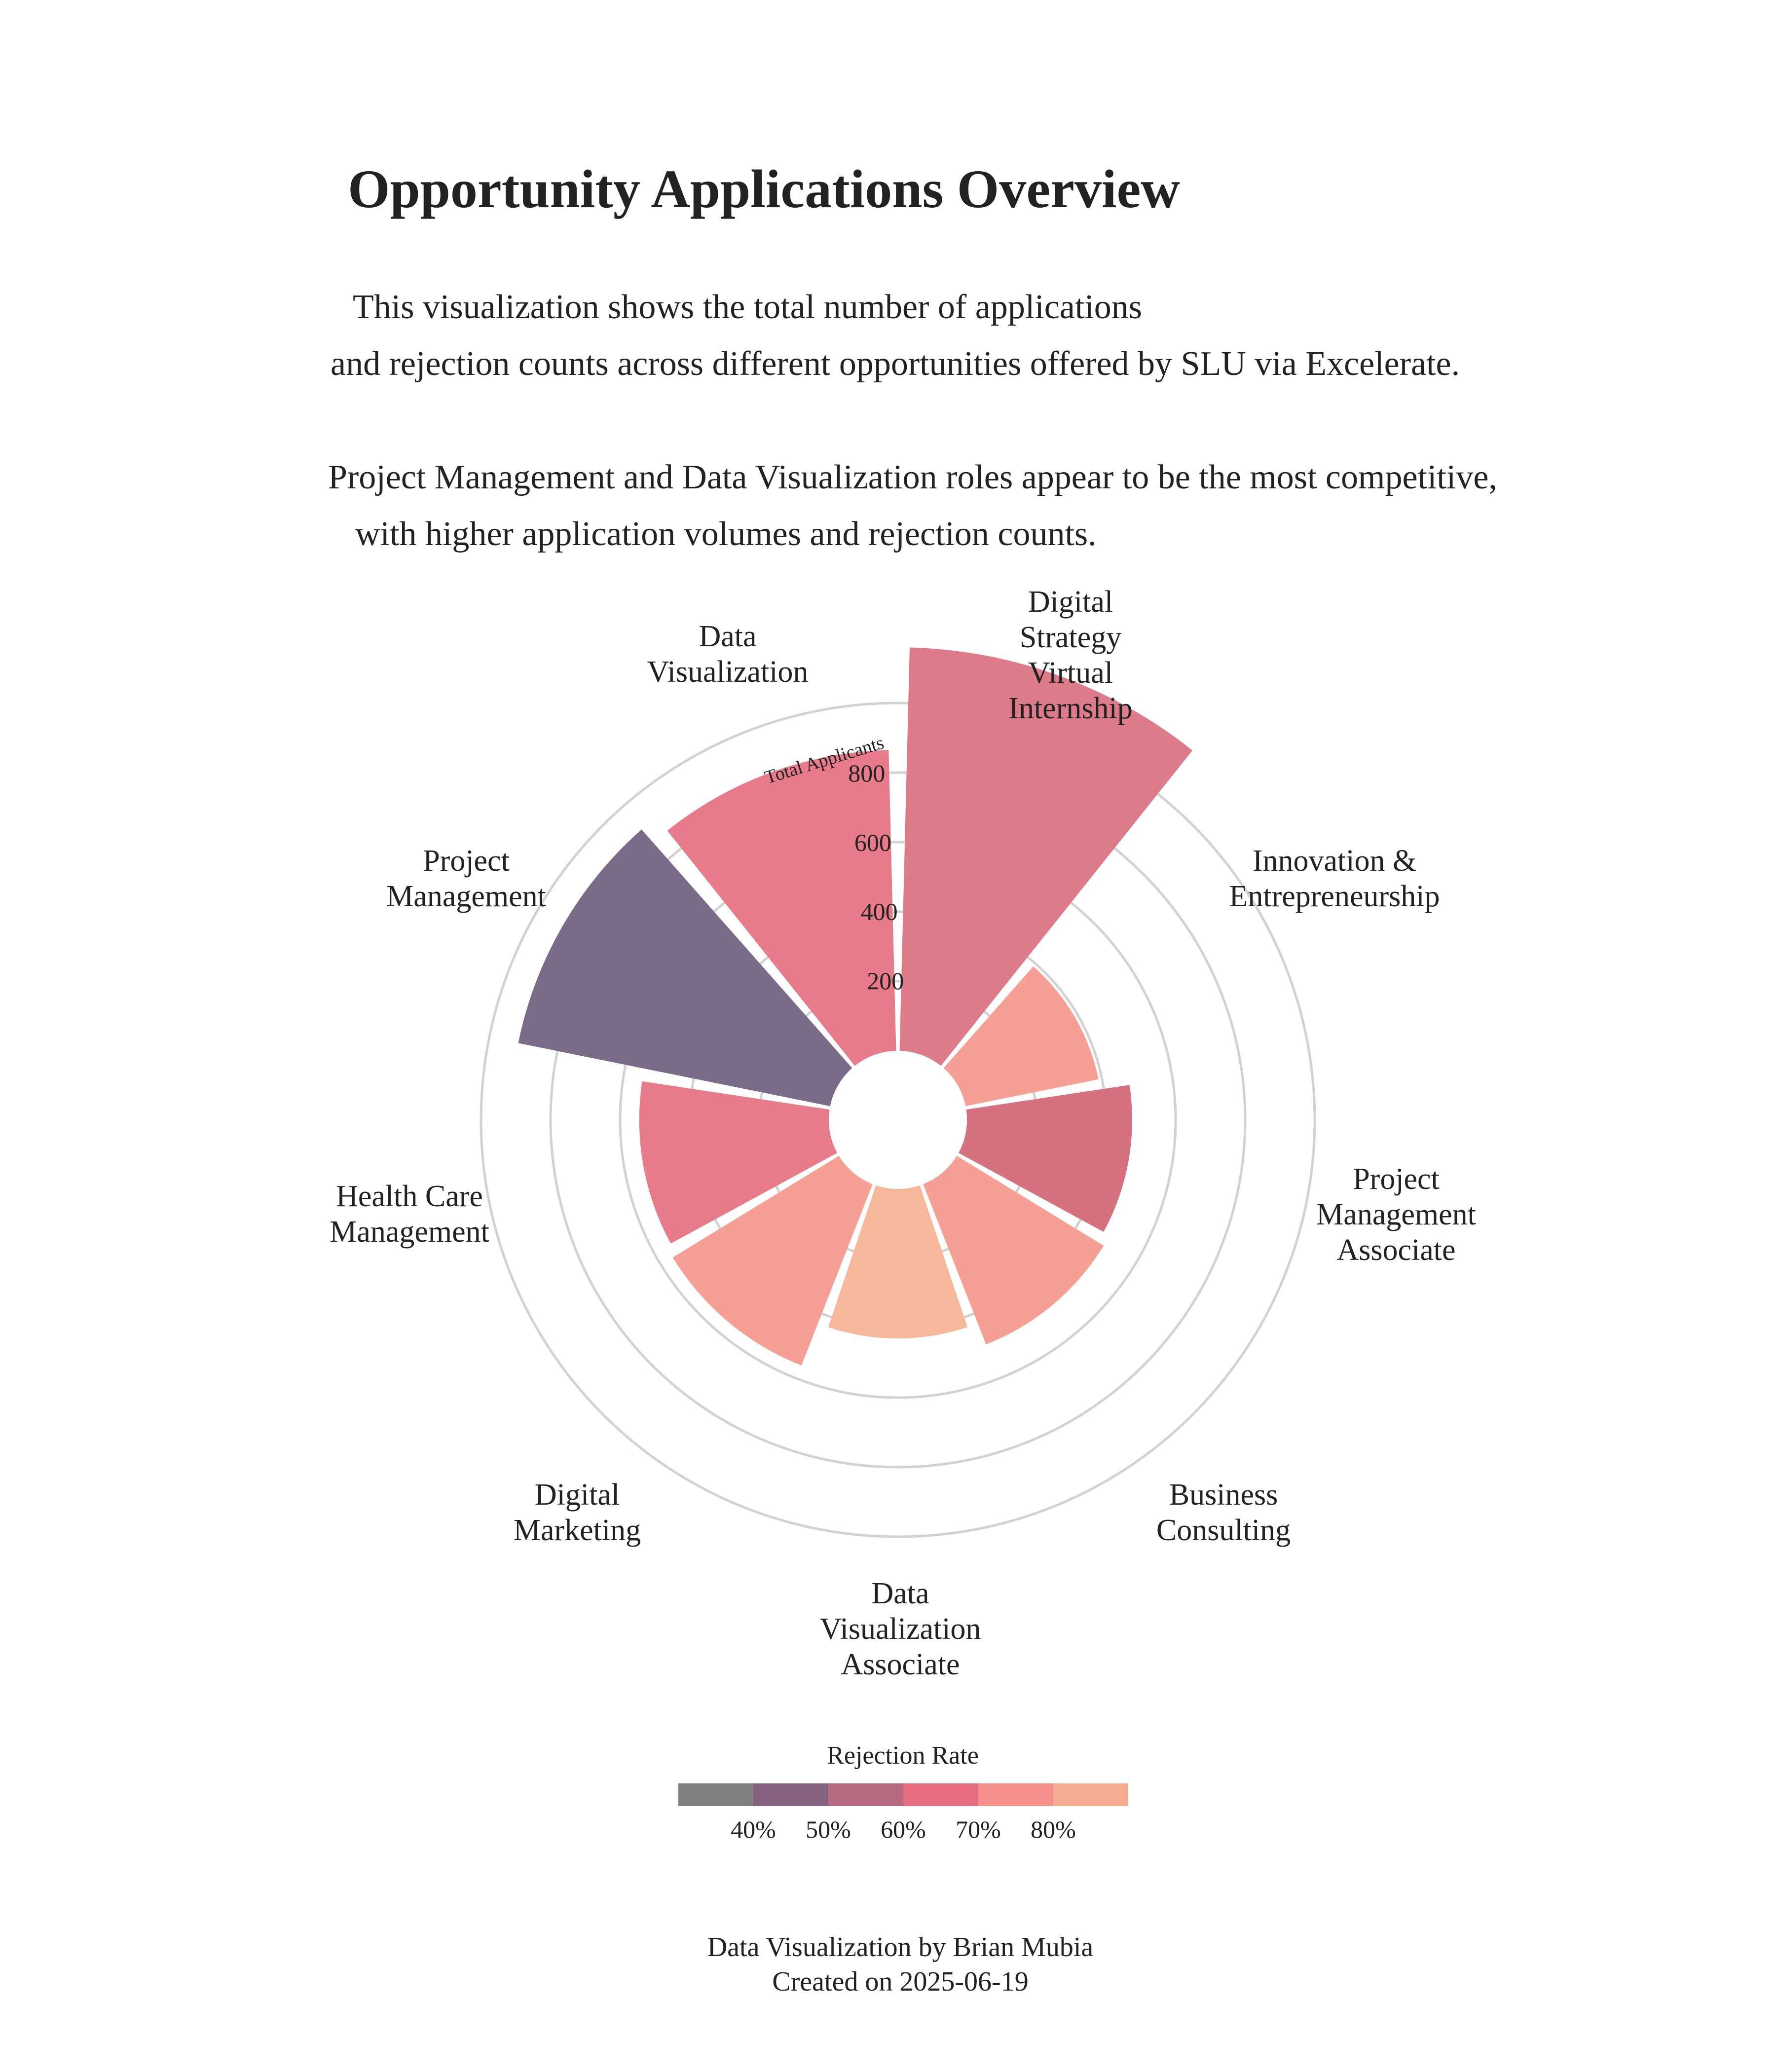  I want to click on legend-tick-label: 70%, so click(979, 1829).